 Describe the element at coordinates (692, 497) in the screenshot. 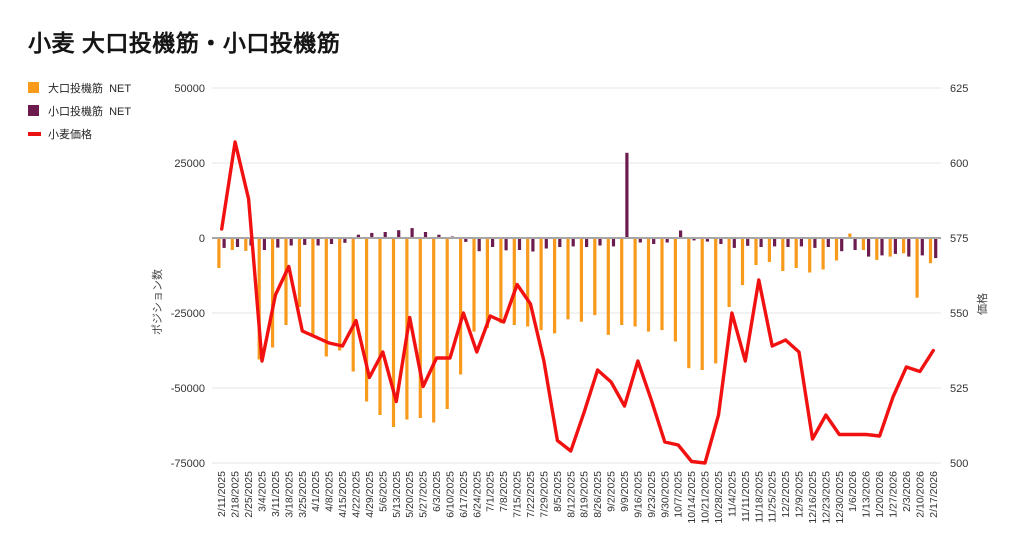

I see `svg-text: 10/14/2025` at that location.